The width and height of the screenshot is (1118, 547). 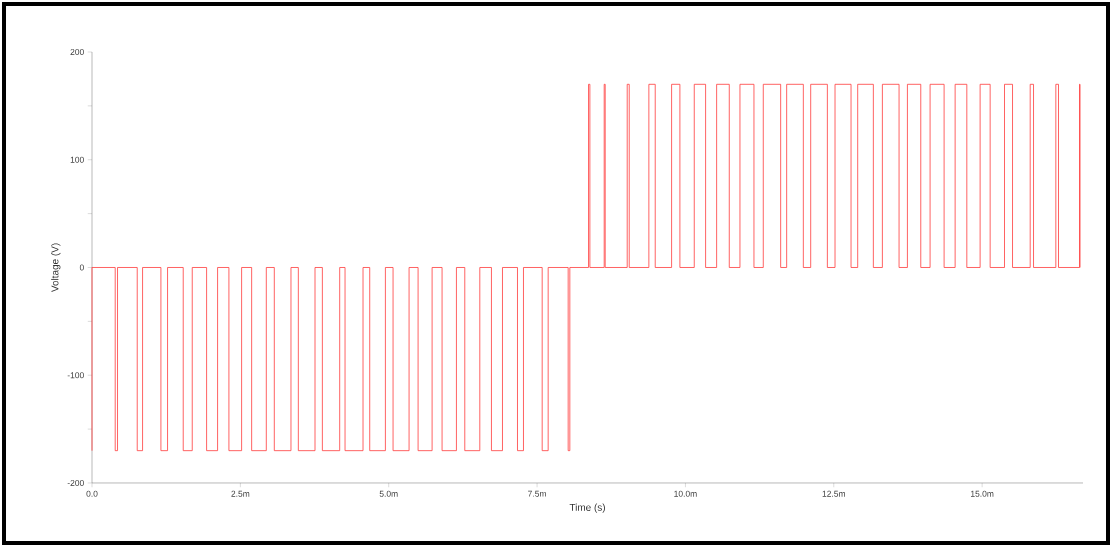 What do you see at coordinates (75, 375) in the screenshot?
I see `y-tick-label: -100` at bounding box center [75, 375].